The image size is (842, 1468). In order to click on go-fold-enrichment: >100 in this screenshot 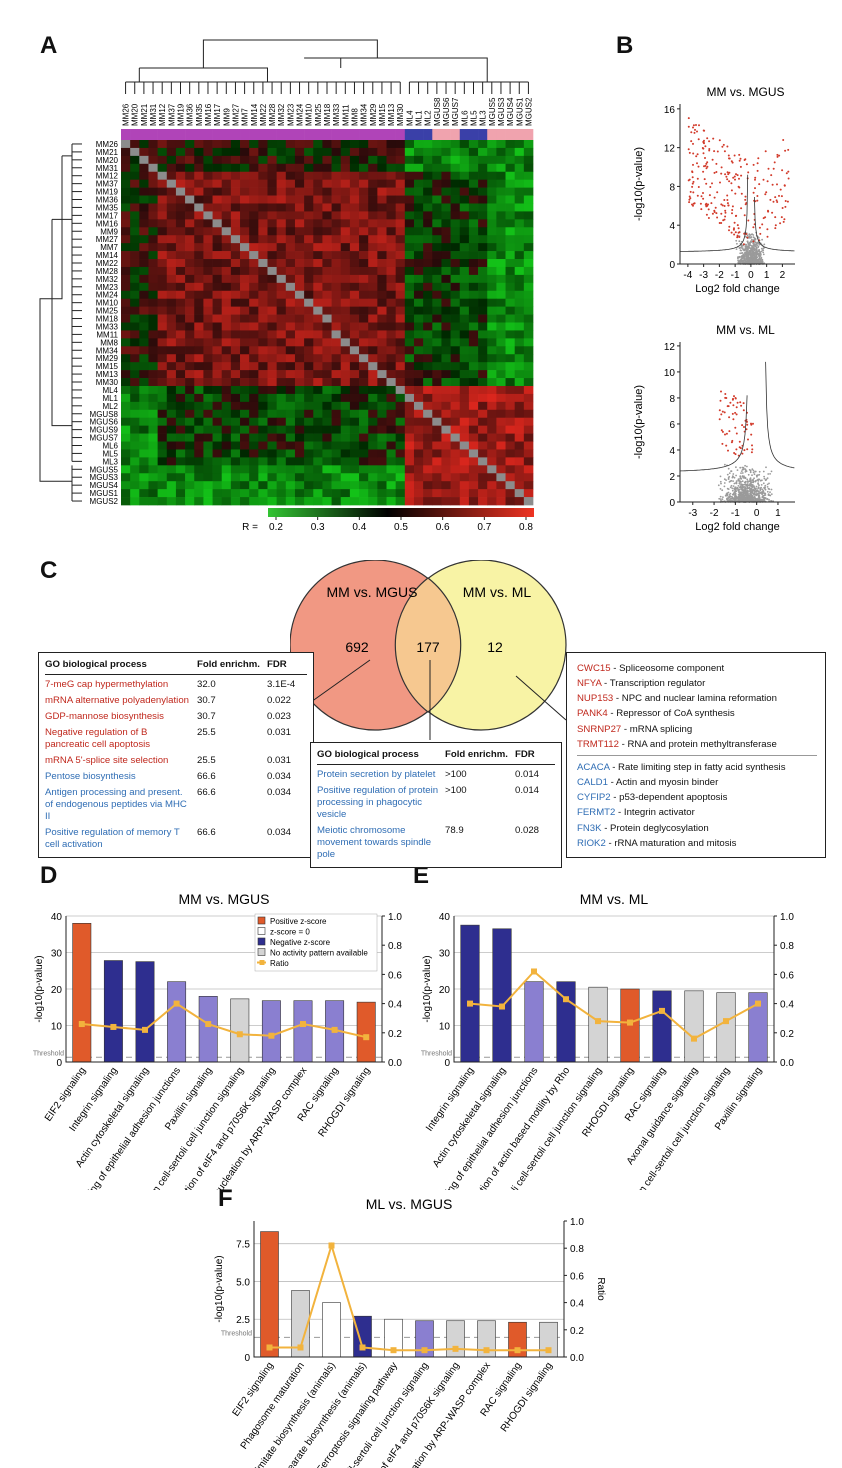, I will do `click(456, 790)`.